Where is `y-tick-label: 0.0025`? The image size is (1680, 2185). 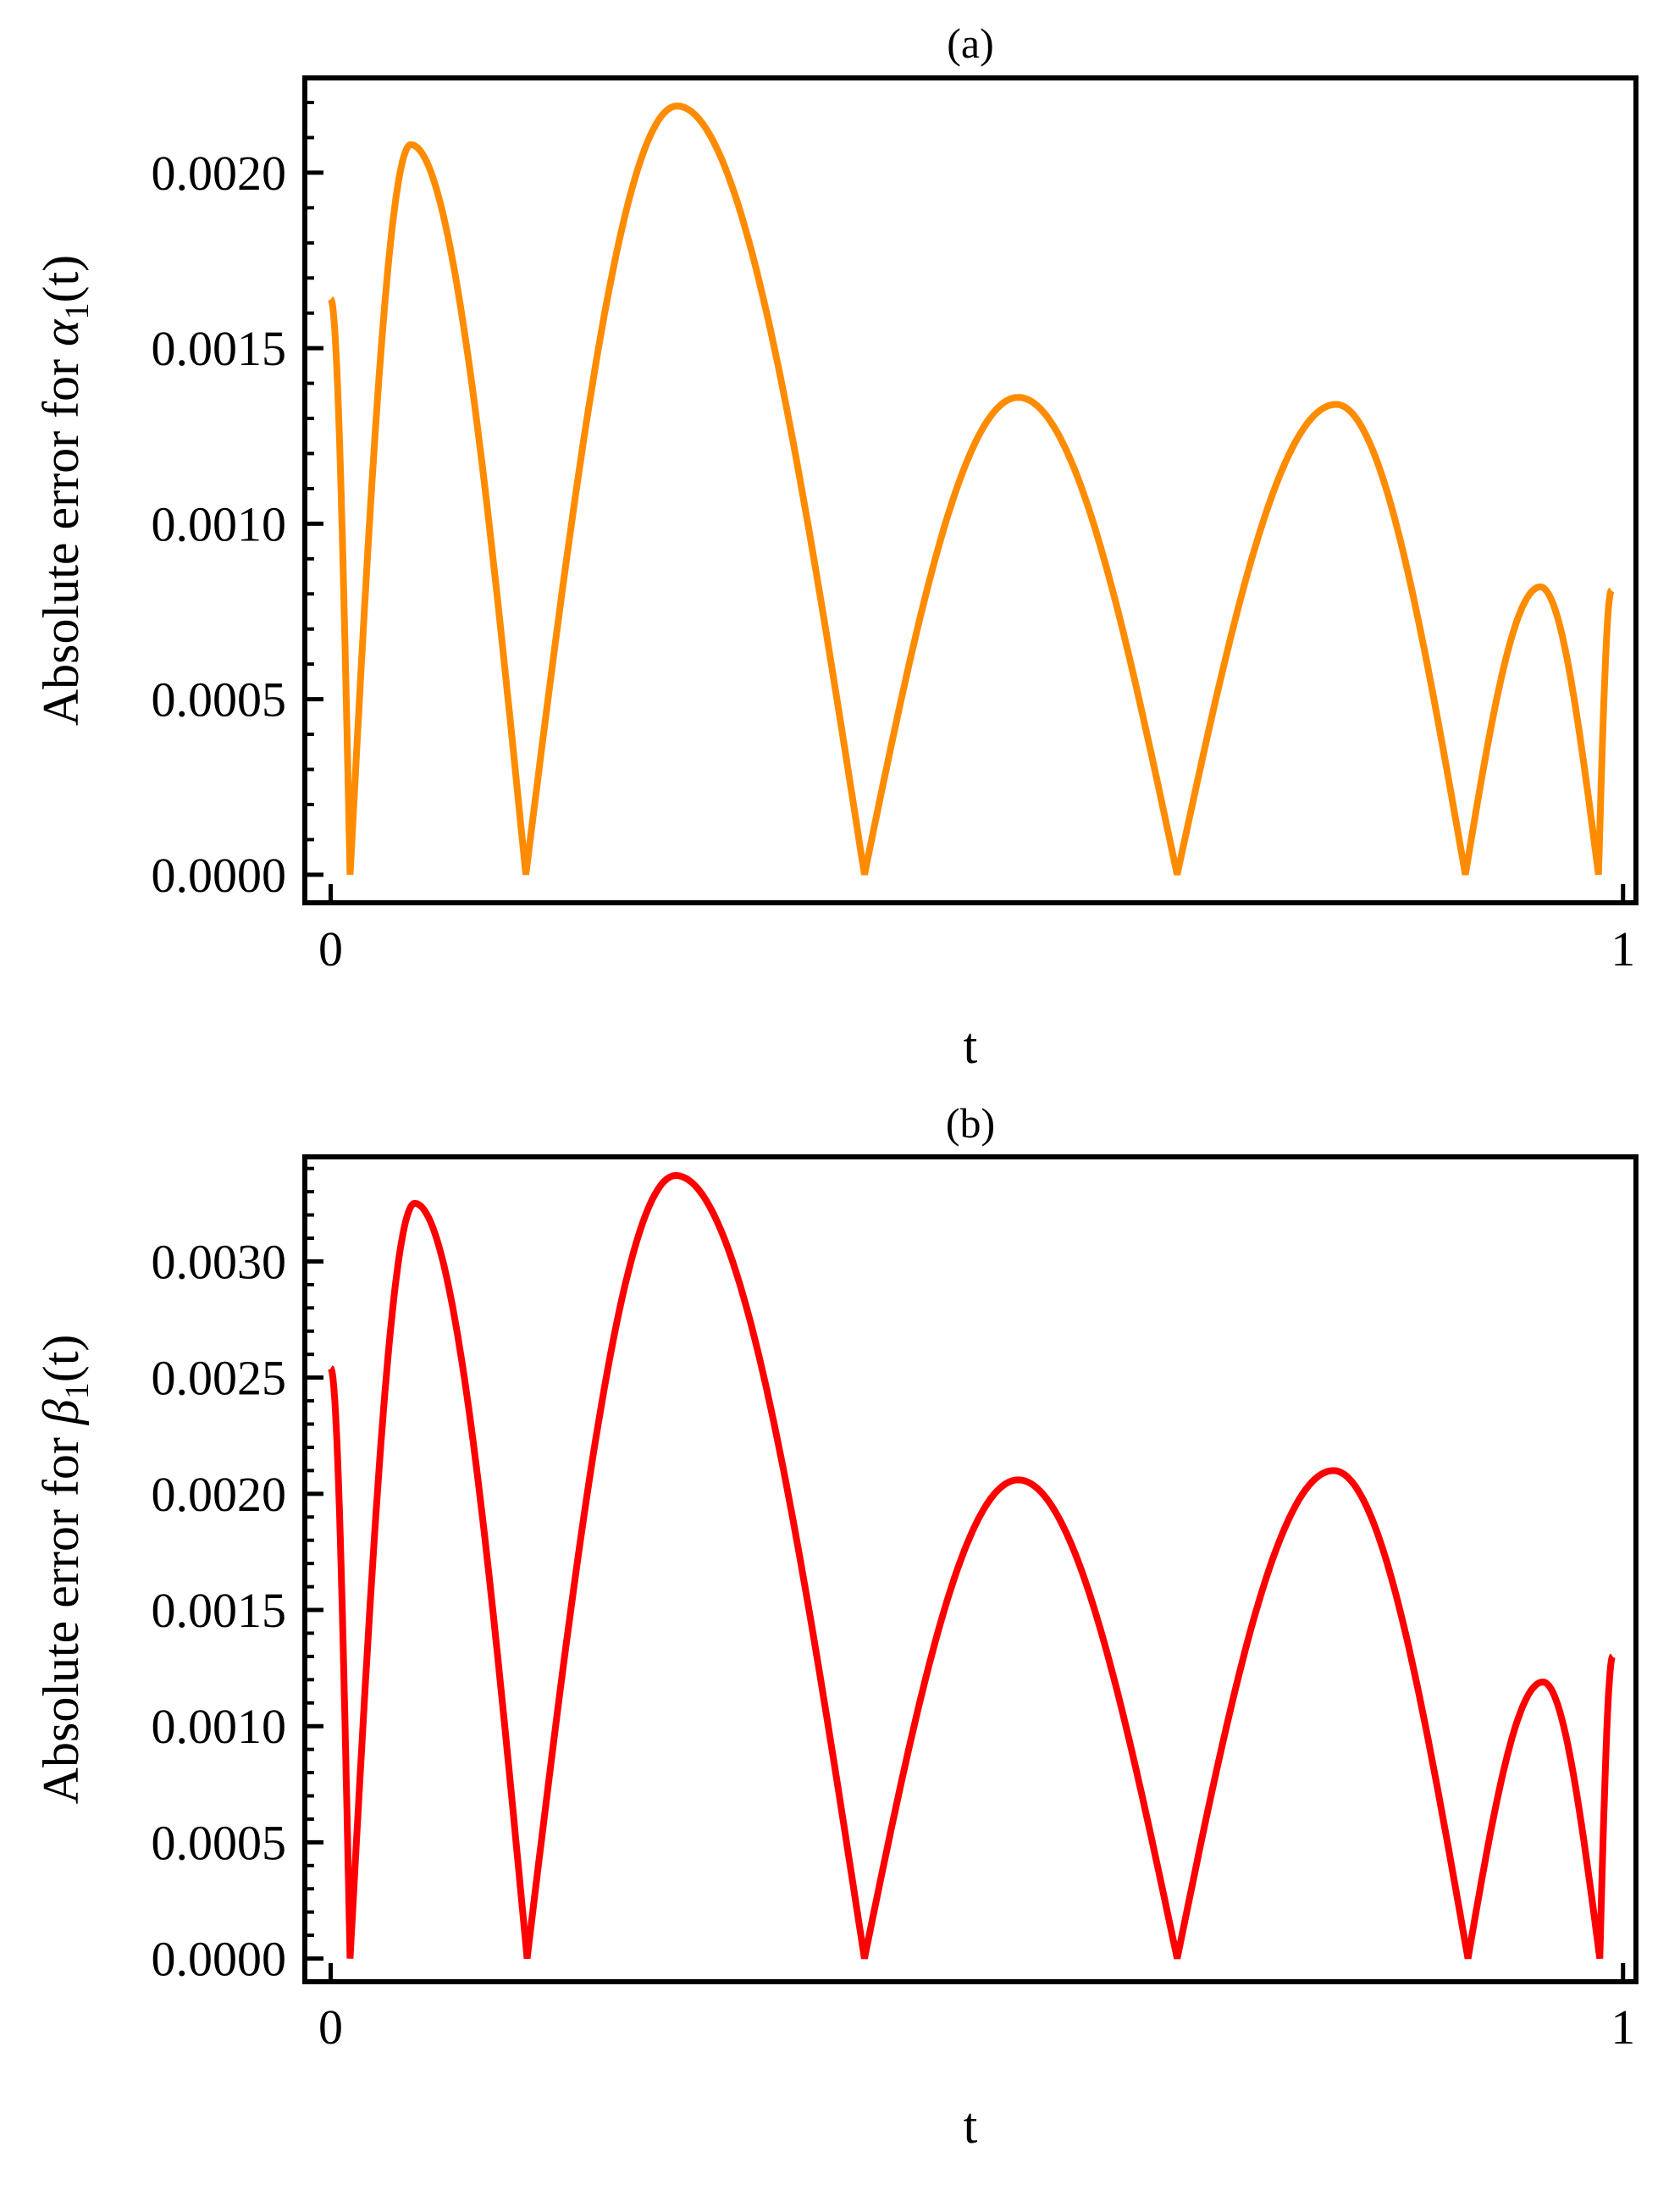
y-tick-label: 0.0025 is located at coordinates (219, 1378).